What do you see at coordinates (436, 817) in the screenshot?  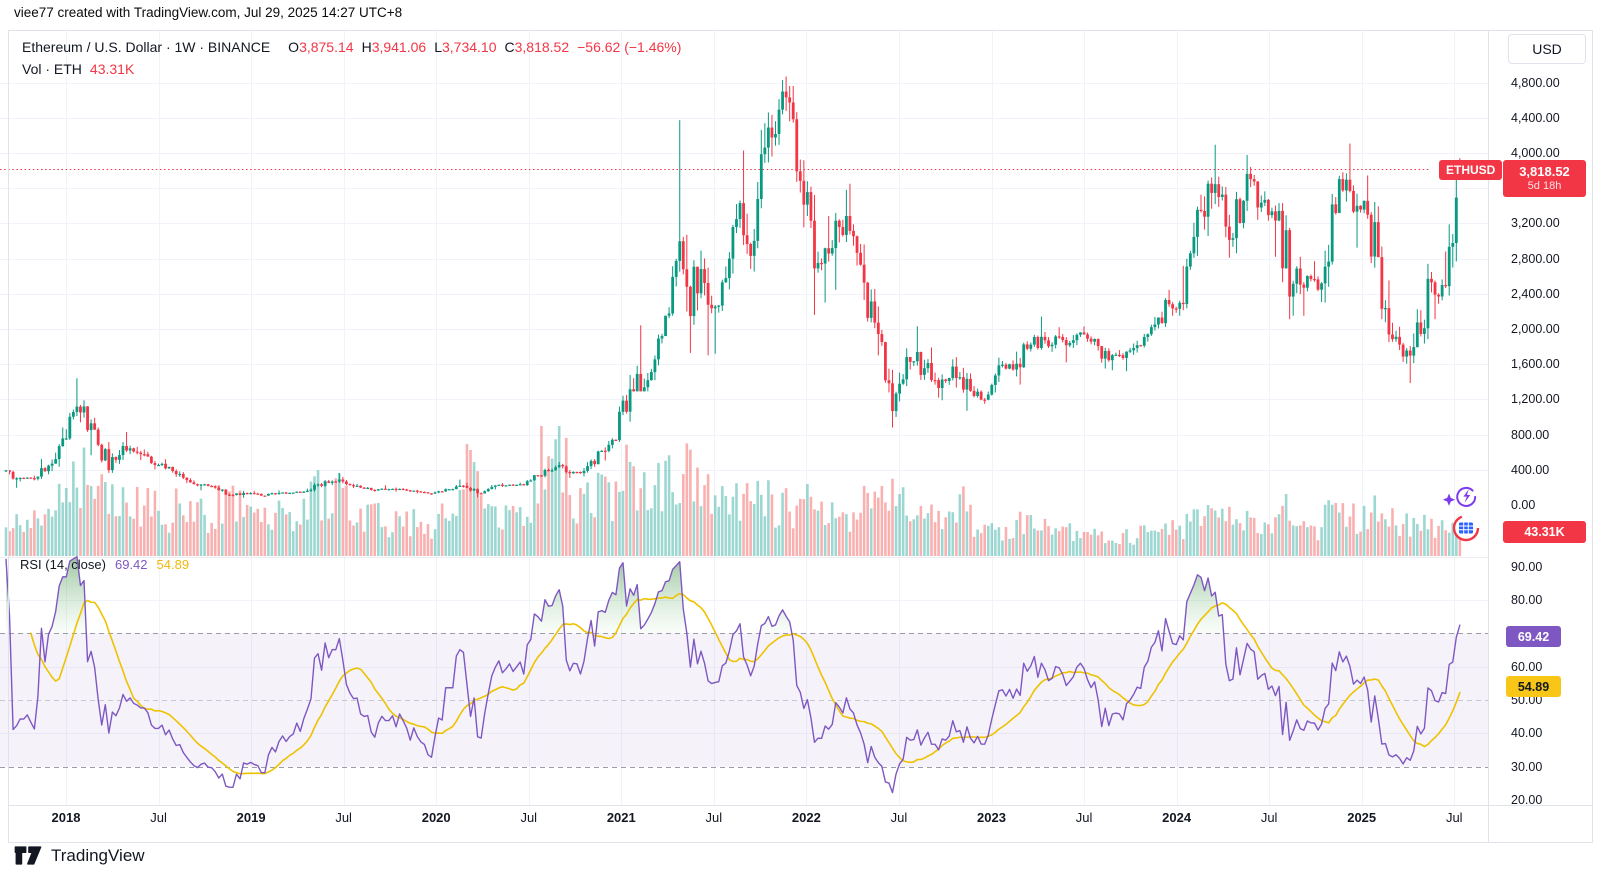 I see `time-axis-year-label: 2020` at bounding box center [436, 817].